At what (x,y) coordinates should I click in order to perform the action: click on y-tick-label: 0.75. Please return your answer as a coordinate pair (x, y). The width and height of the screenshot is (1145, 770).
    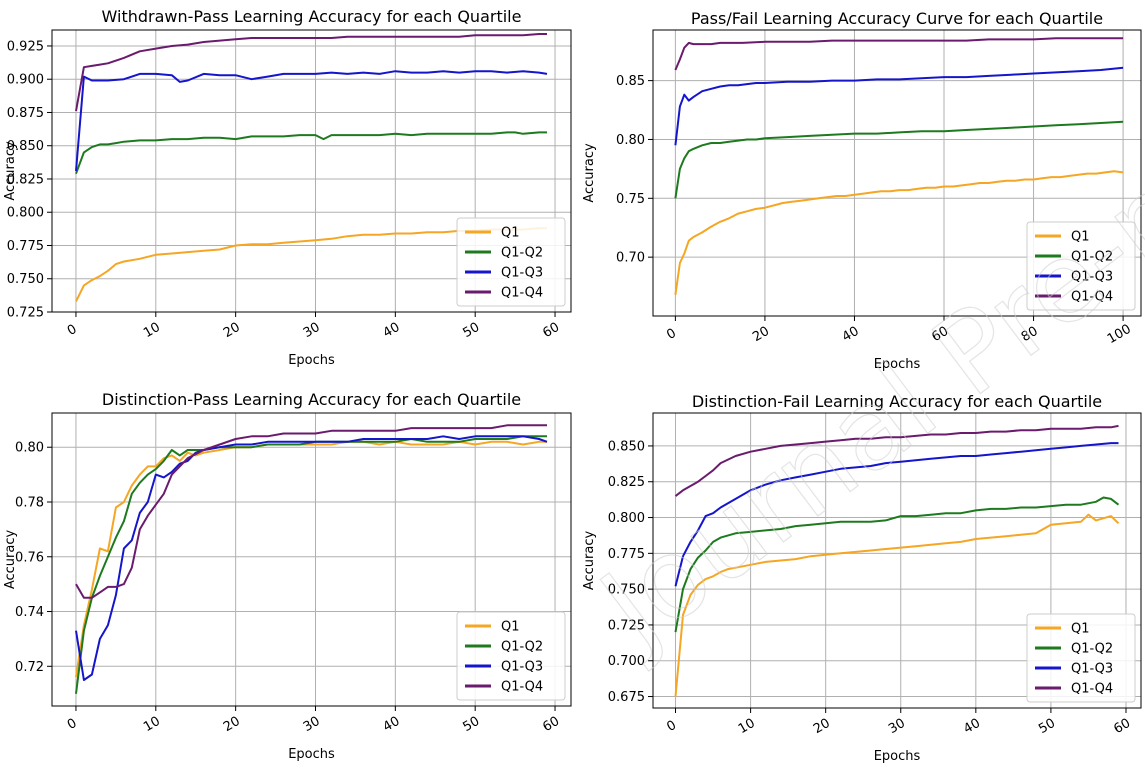
    Looking at the image, I should click on (630, 199).